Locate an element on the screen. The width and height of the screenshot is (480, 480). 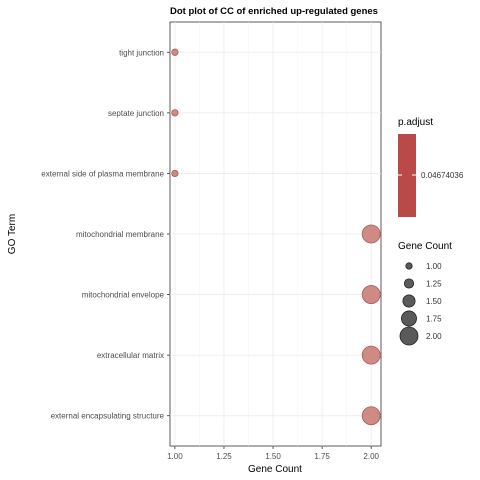
y-tick-label: external side of plasma membrane is located at coordinates (102, 173).